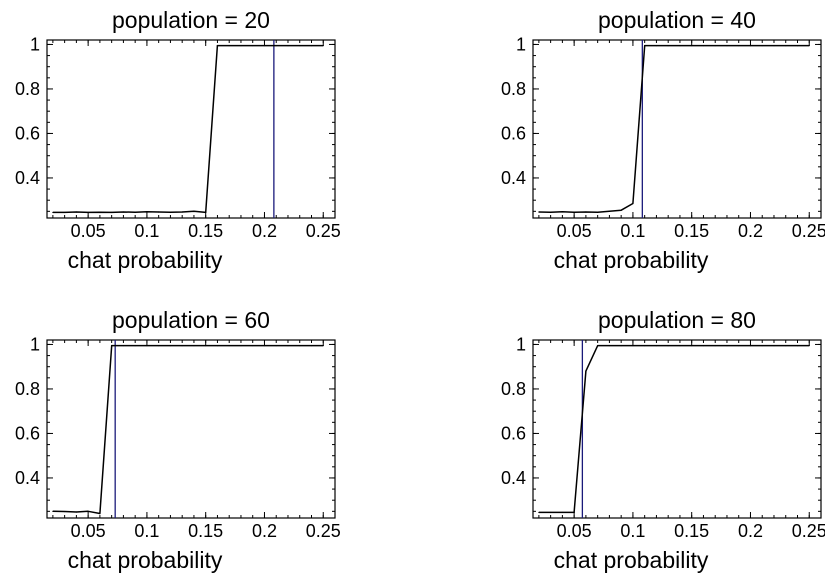 The height and width of the screenshot is (576, 825). Describe the element at coordinates (191, 20) in the screenshot. I see `chart-title: population = 20` at that location.